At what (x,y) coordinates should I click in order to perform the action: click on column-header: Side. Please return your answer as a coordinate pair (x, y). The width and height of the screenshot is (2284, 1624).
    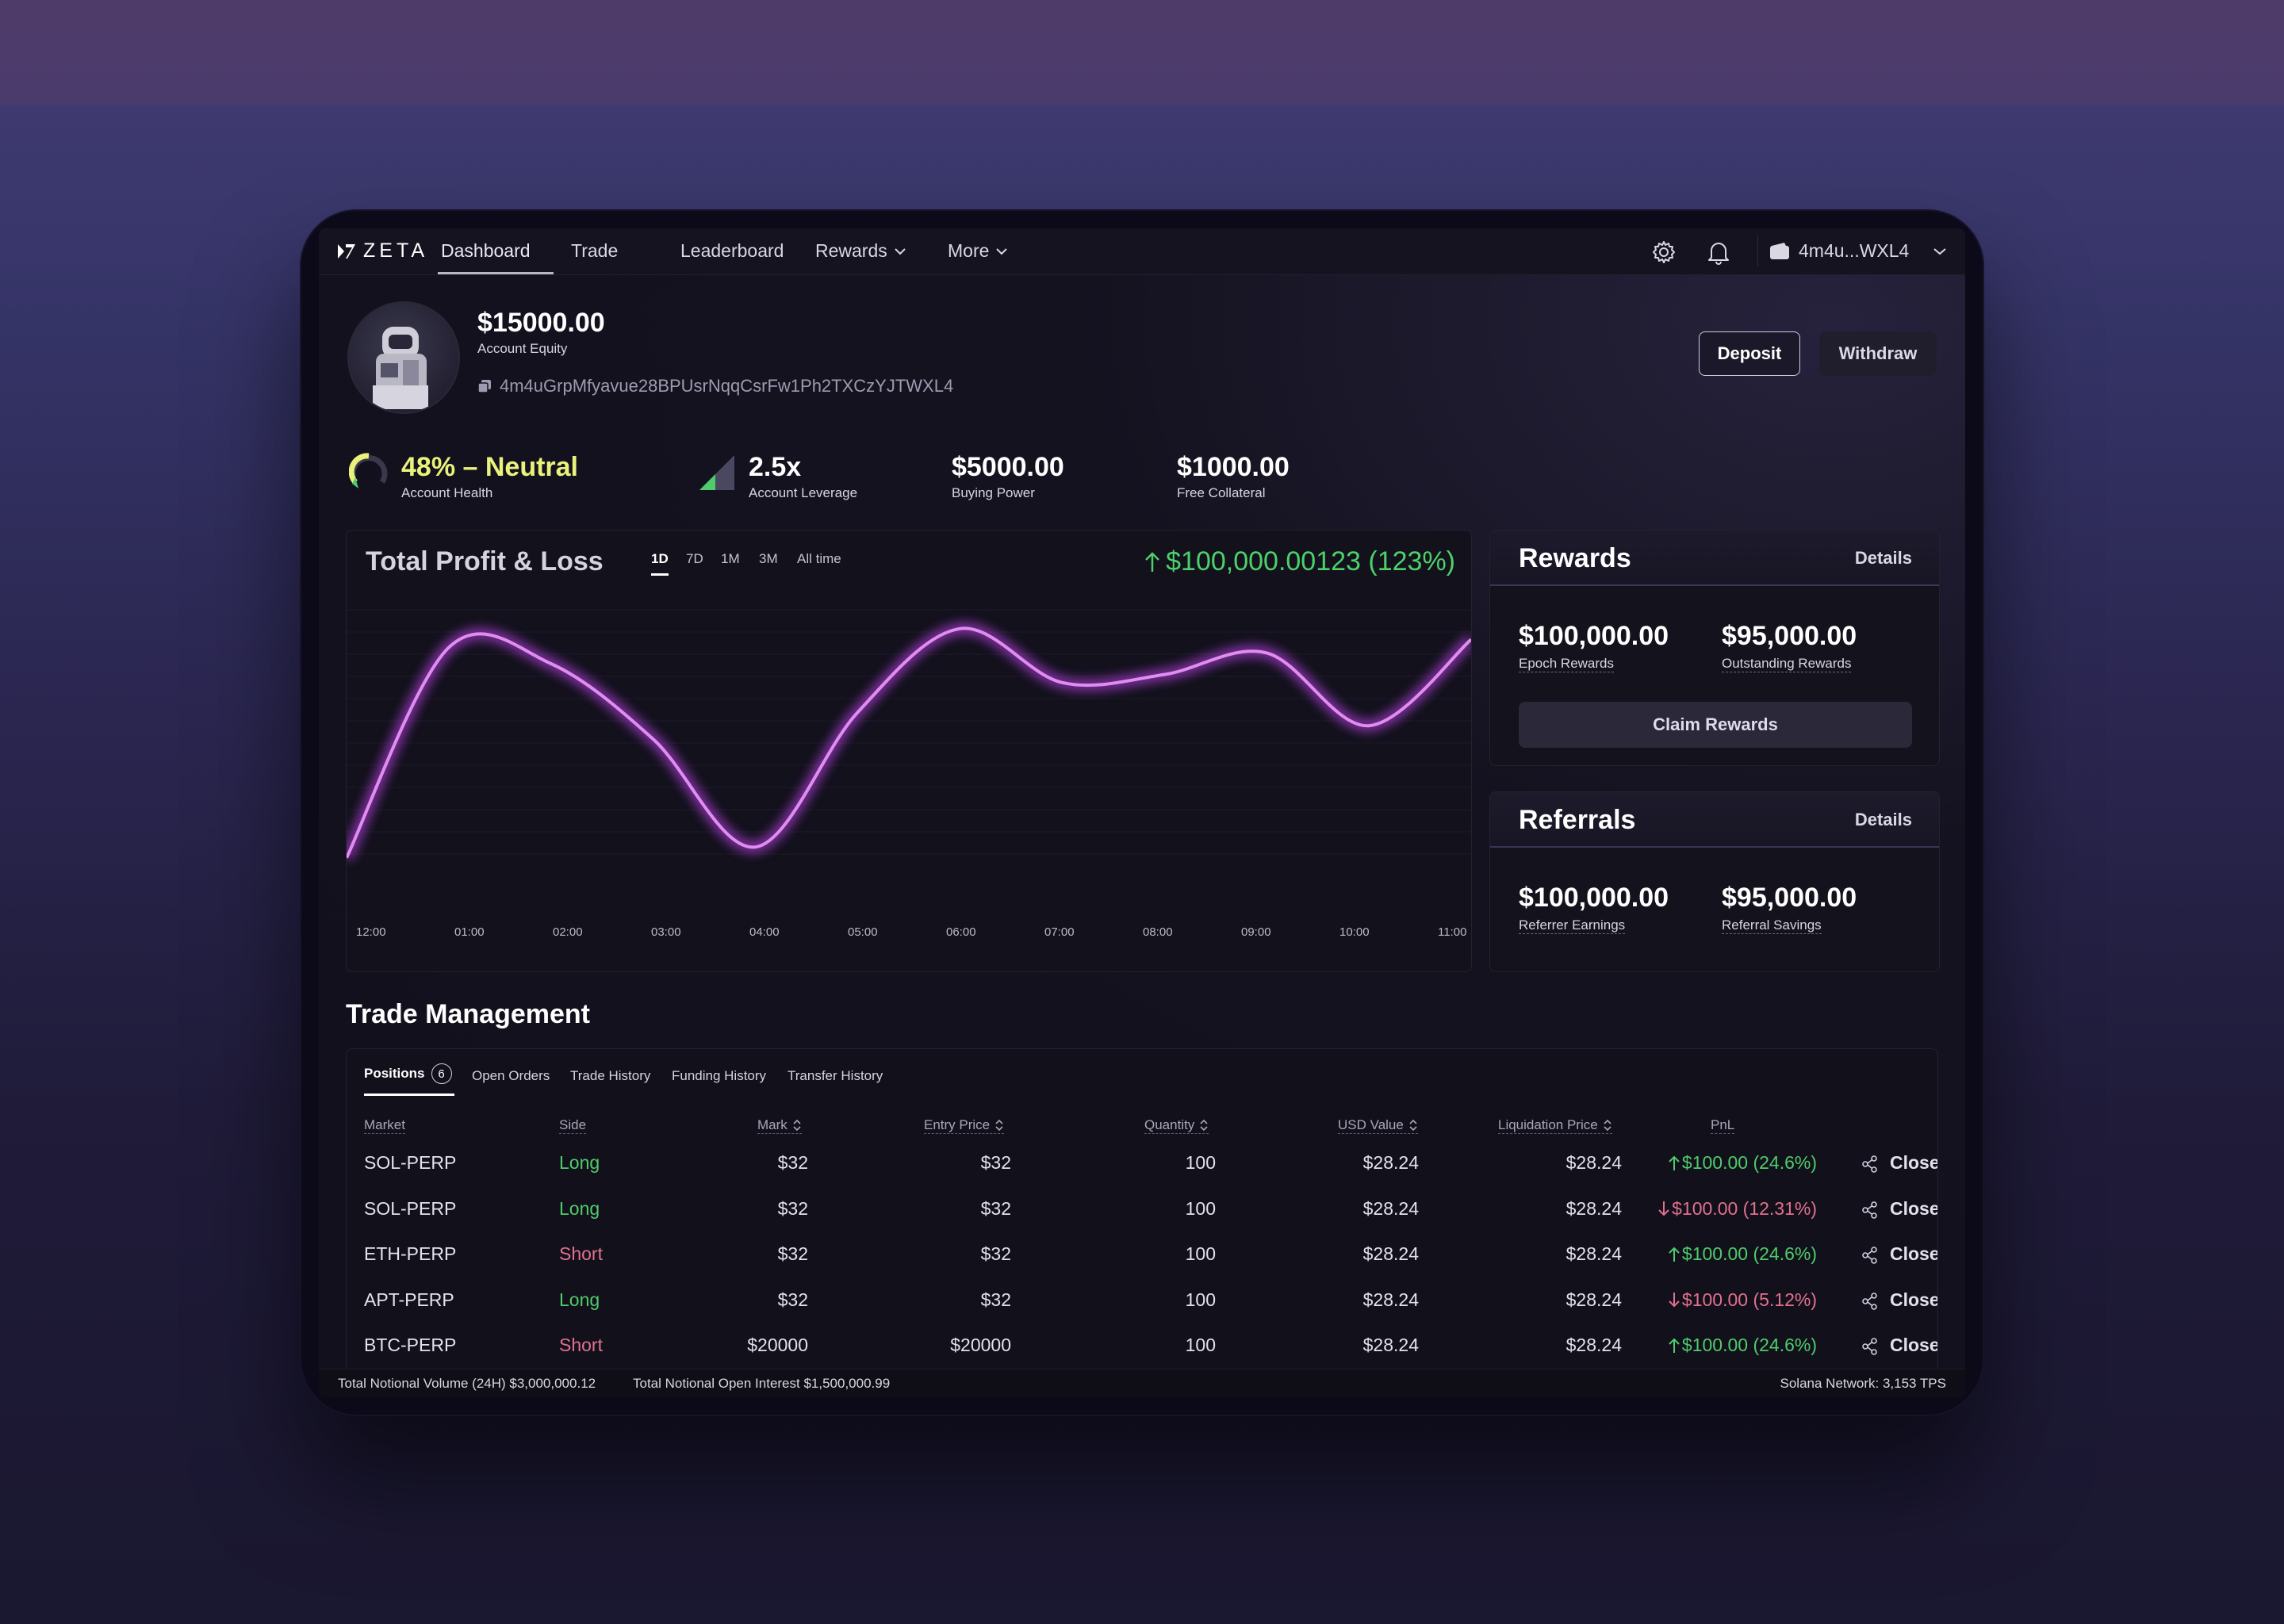
    Looking at the image, I should click on (573, 1125).